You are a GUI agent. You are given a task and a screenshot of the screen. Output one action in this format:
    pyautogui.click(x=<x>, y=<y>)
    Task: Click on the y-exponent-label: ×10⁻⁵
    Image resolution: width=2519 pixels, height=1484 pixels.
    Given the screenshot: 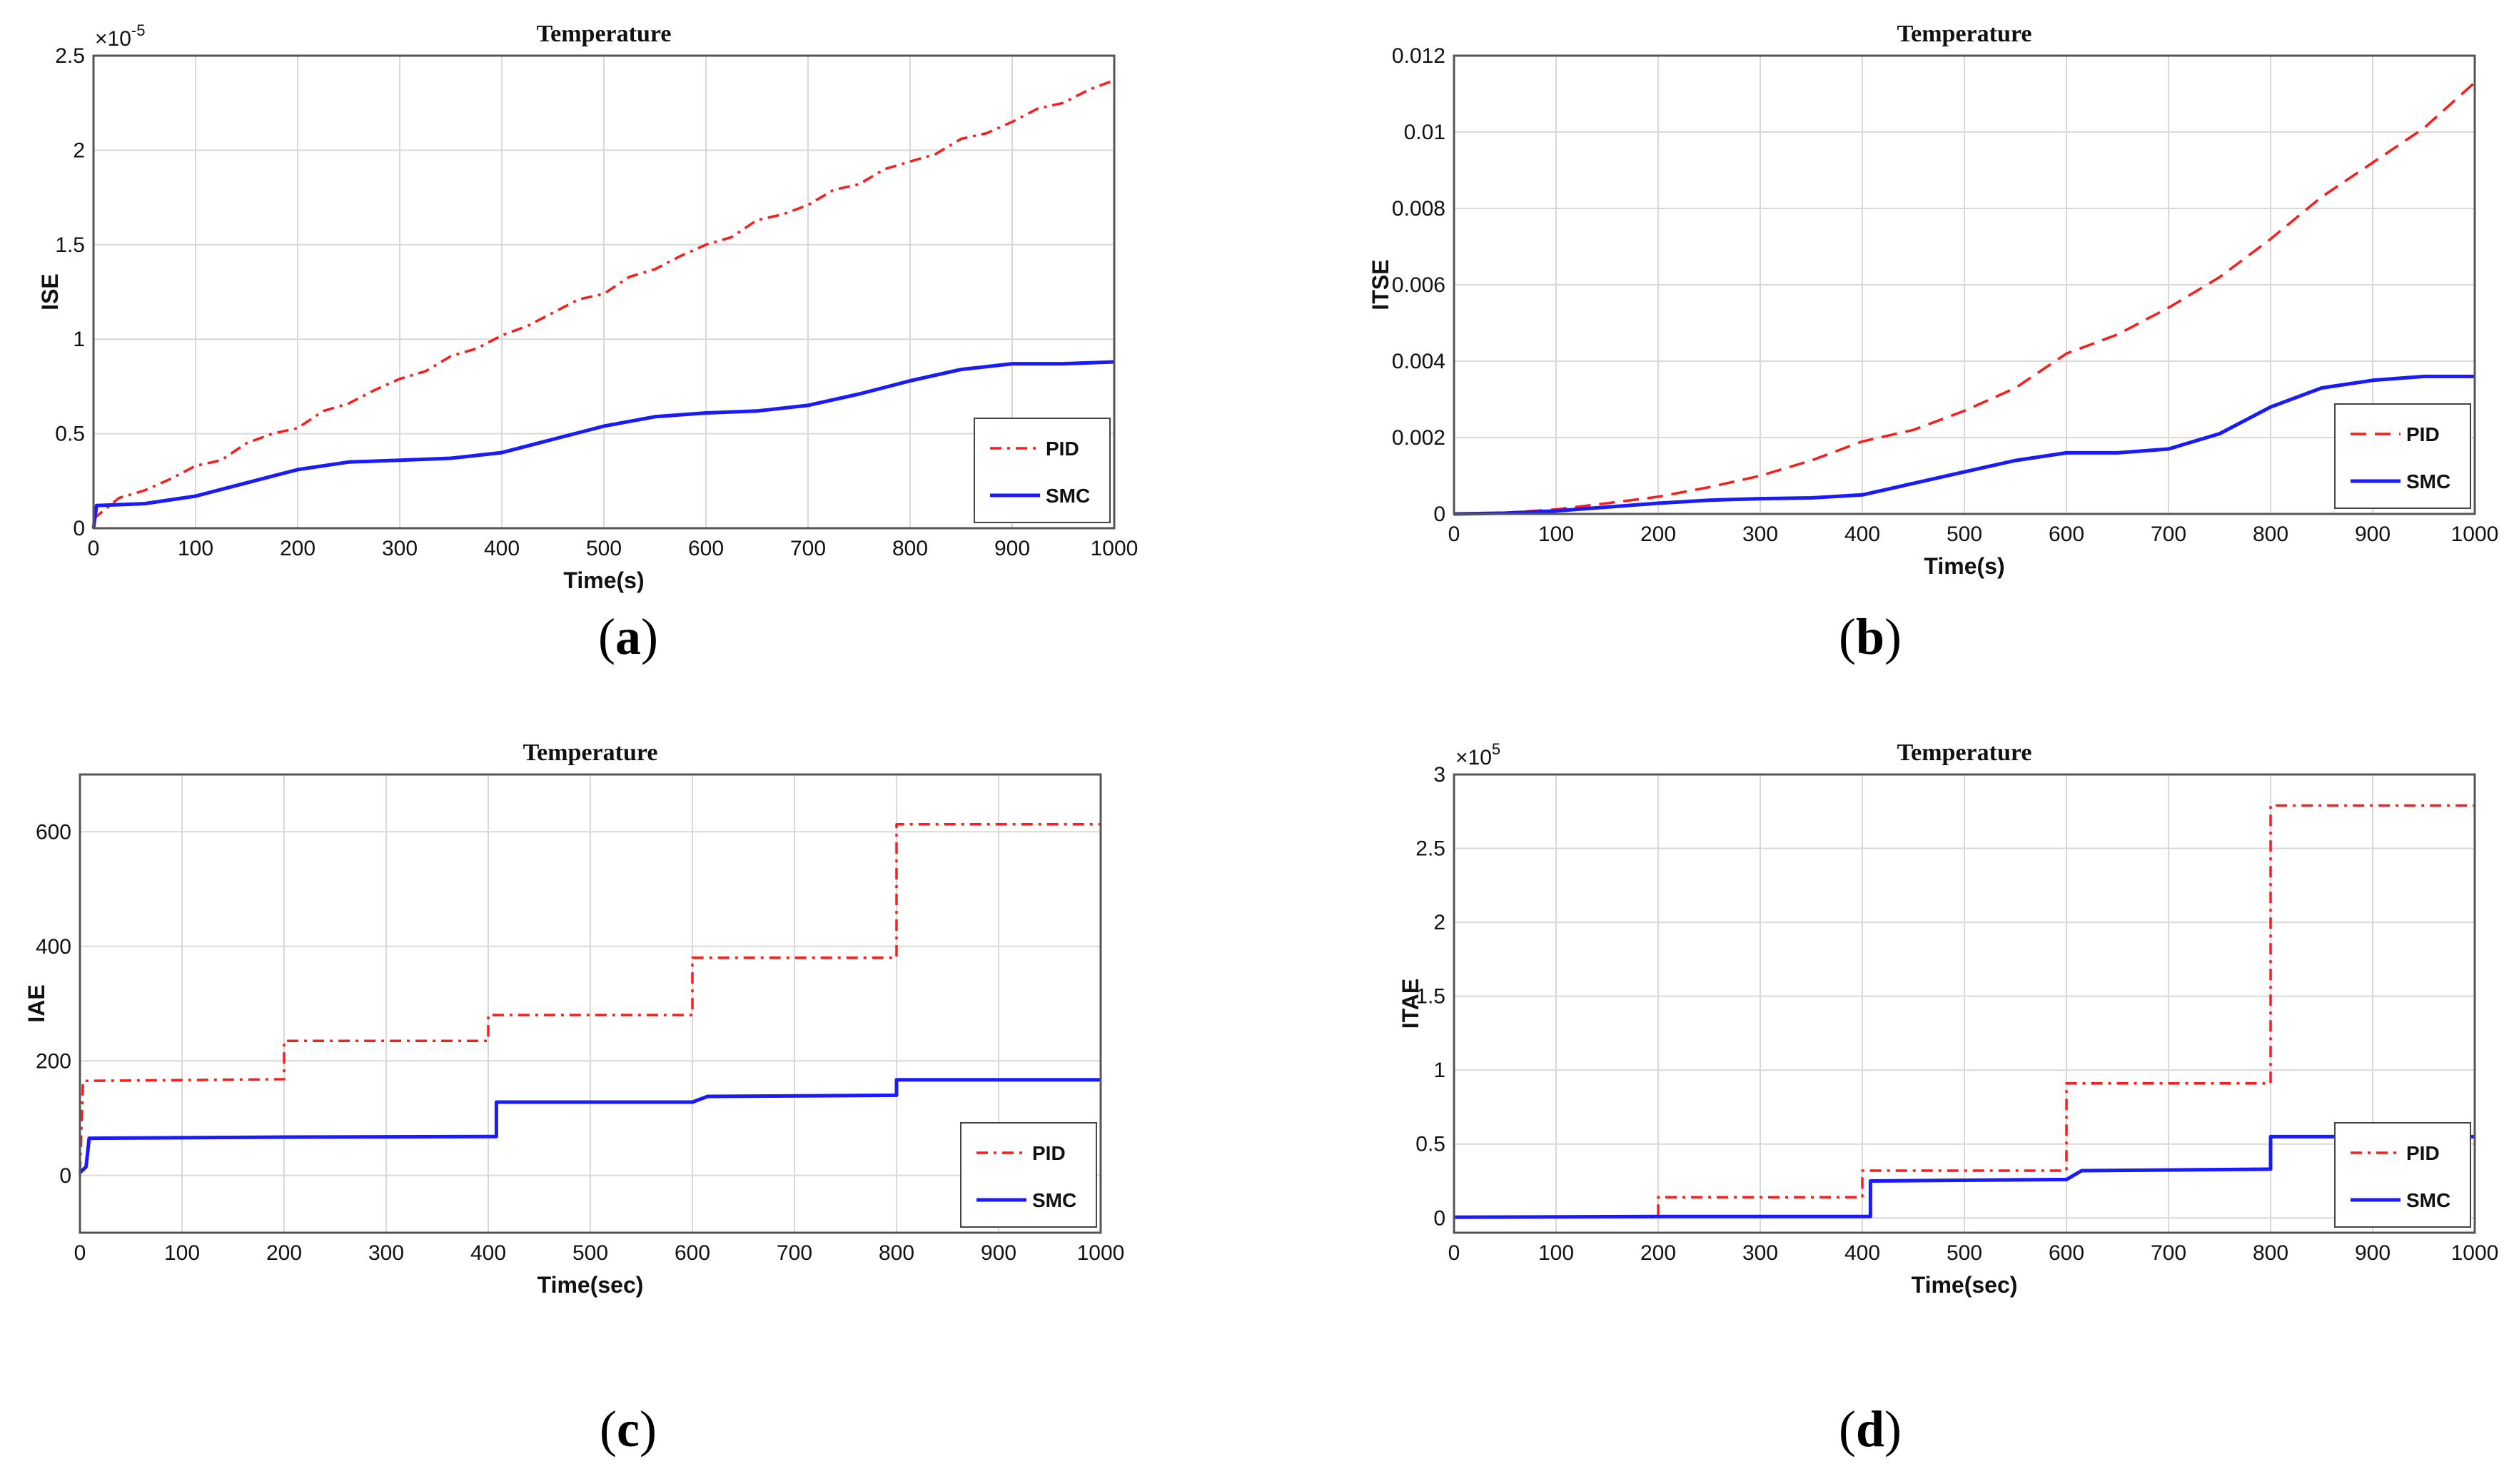 What is the action you would take?
    pyautogui.click(x=120, y=36)
    